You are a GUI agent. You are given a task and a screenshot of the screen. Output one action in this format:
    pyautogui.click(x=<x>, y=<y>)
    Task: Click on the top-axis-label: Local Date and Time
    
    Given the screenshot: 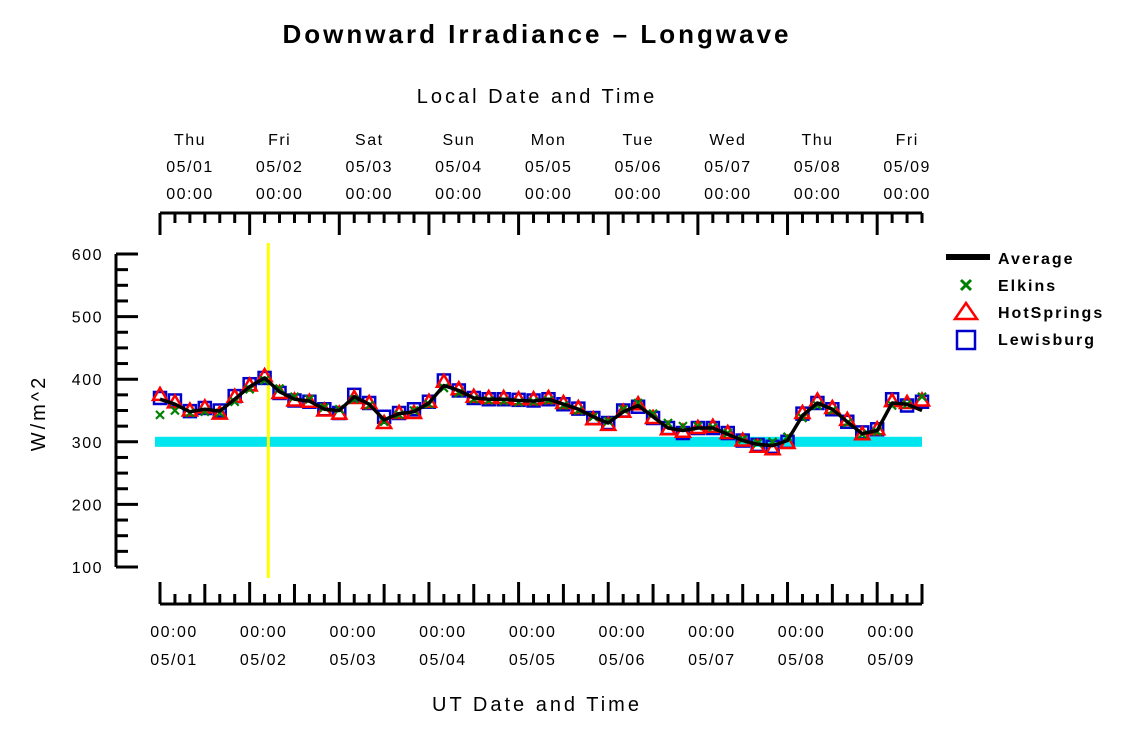 What is the action you would take?
    pyautogui.click(x=537, y=97)
    